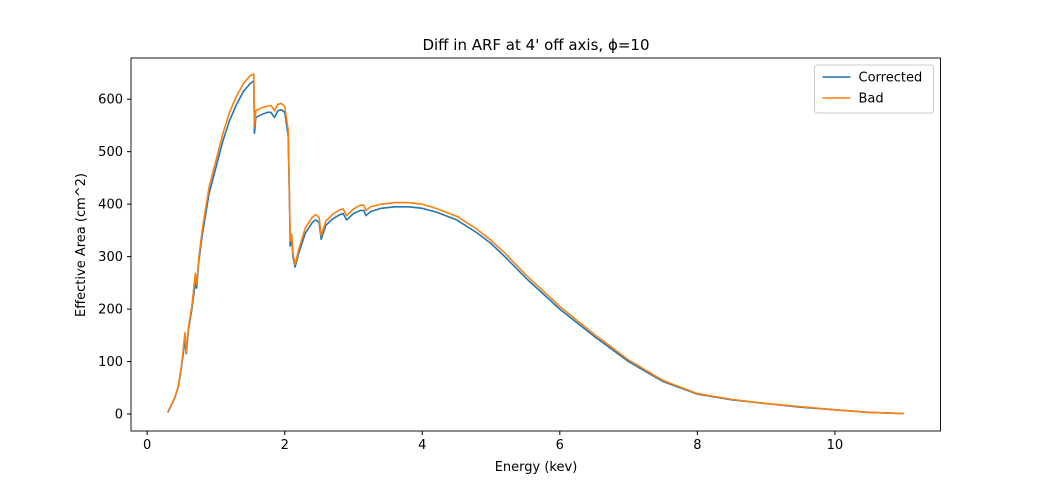  I want to click on x-tick-label: 10, so click(835, 445).